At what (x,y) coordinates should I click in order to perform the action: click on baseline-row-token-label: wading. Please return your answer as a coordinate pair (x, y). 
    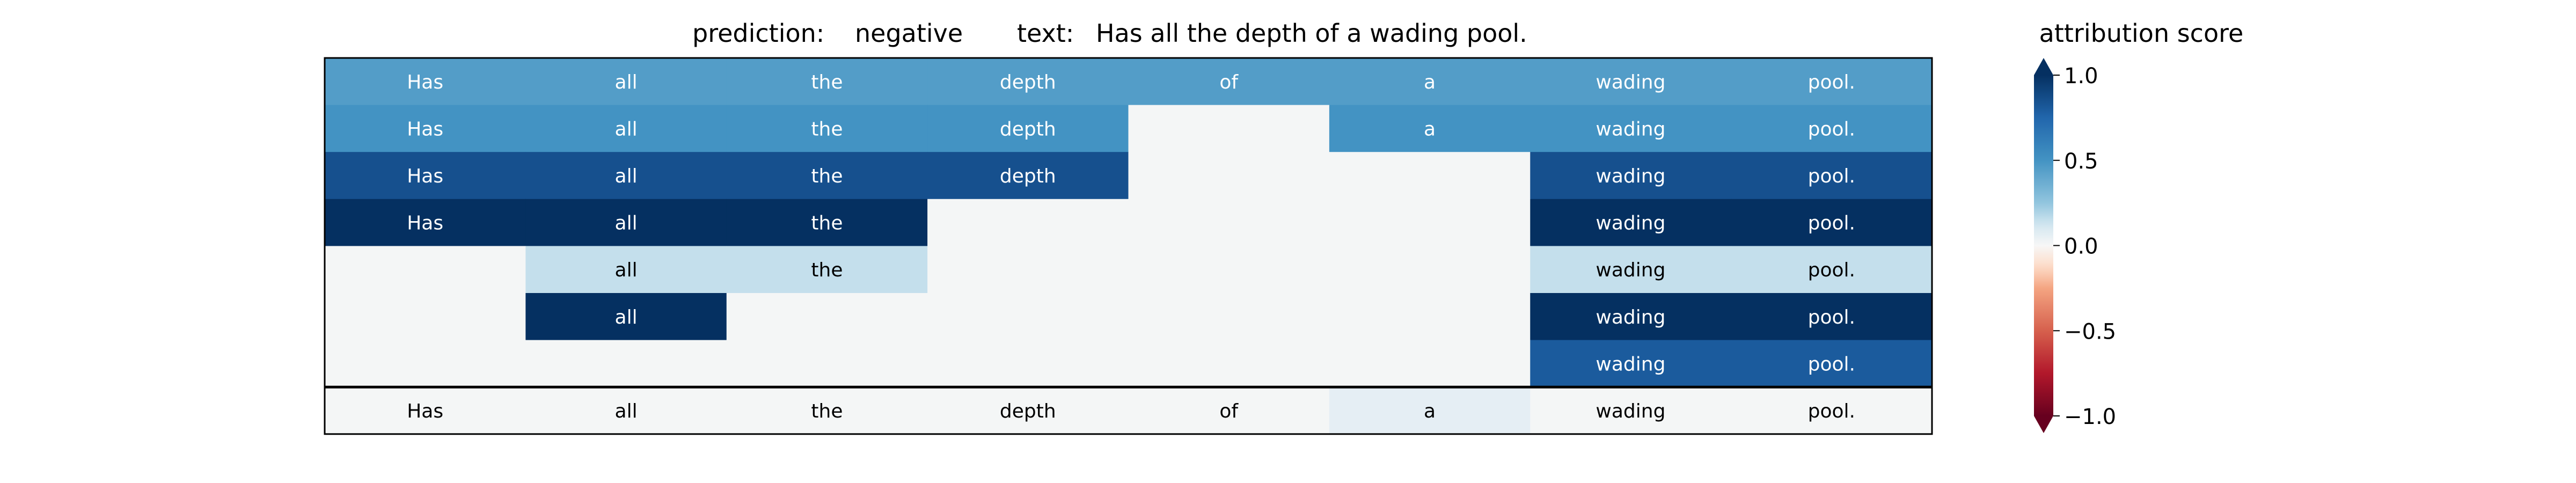
    Looking at the image, I should click on (1630, 411).